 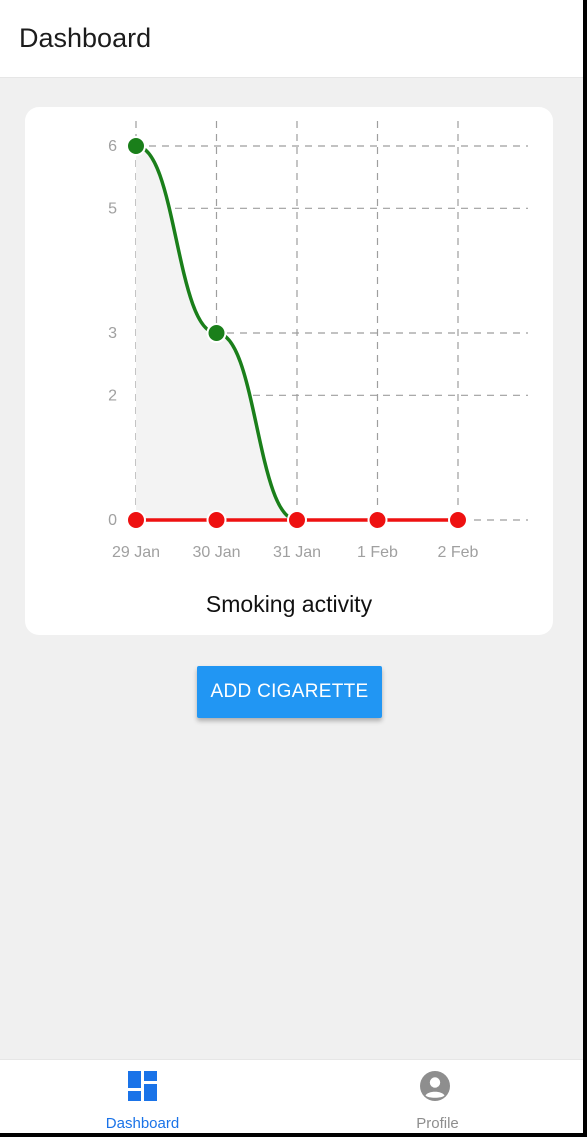 I want to click on tab-label-profile: Profile, so click(x=437, y=1123).